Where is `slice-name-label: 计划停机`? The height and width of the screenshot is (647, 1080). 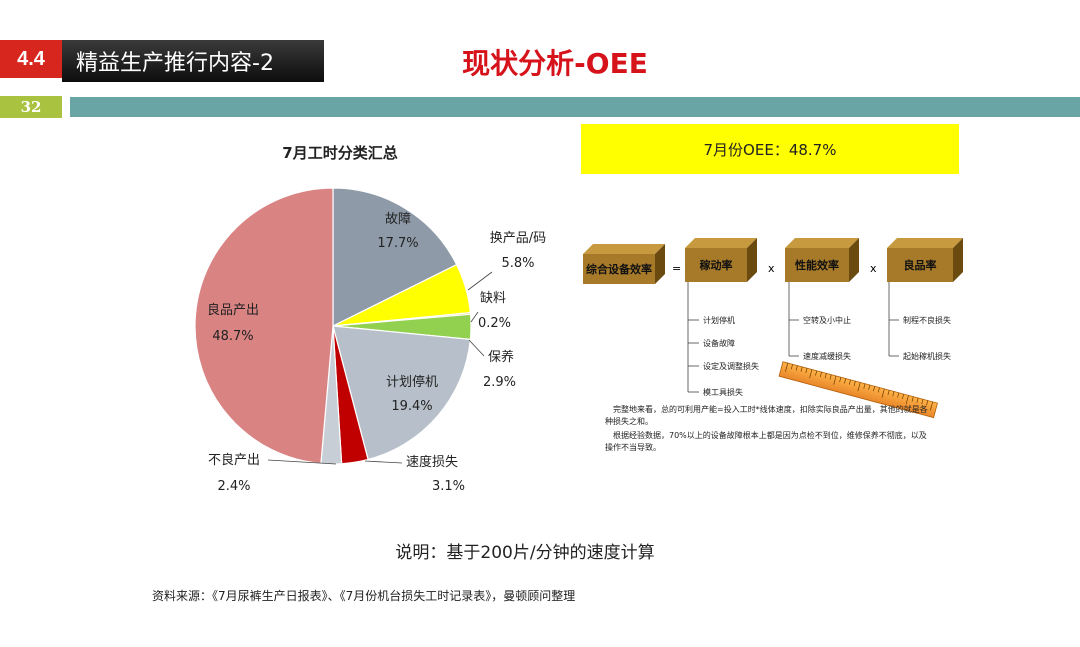
slice-name-label: 计划停机 is located at coordinates (412, 382).